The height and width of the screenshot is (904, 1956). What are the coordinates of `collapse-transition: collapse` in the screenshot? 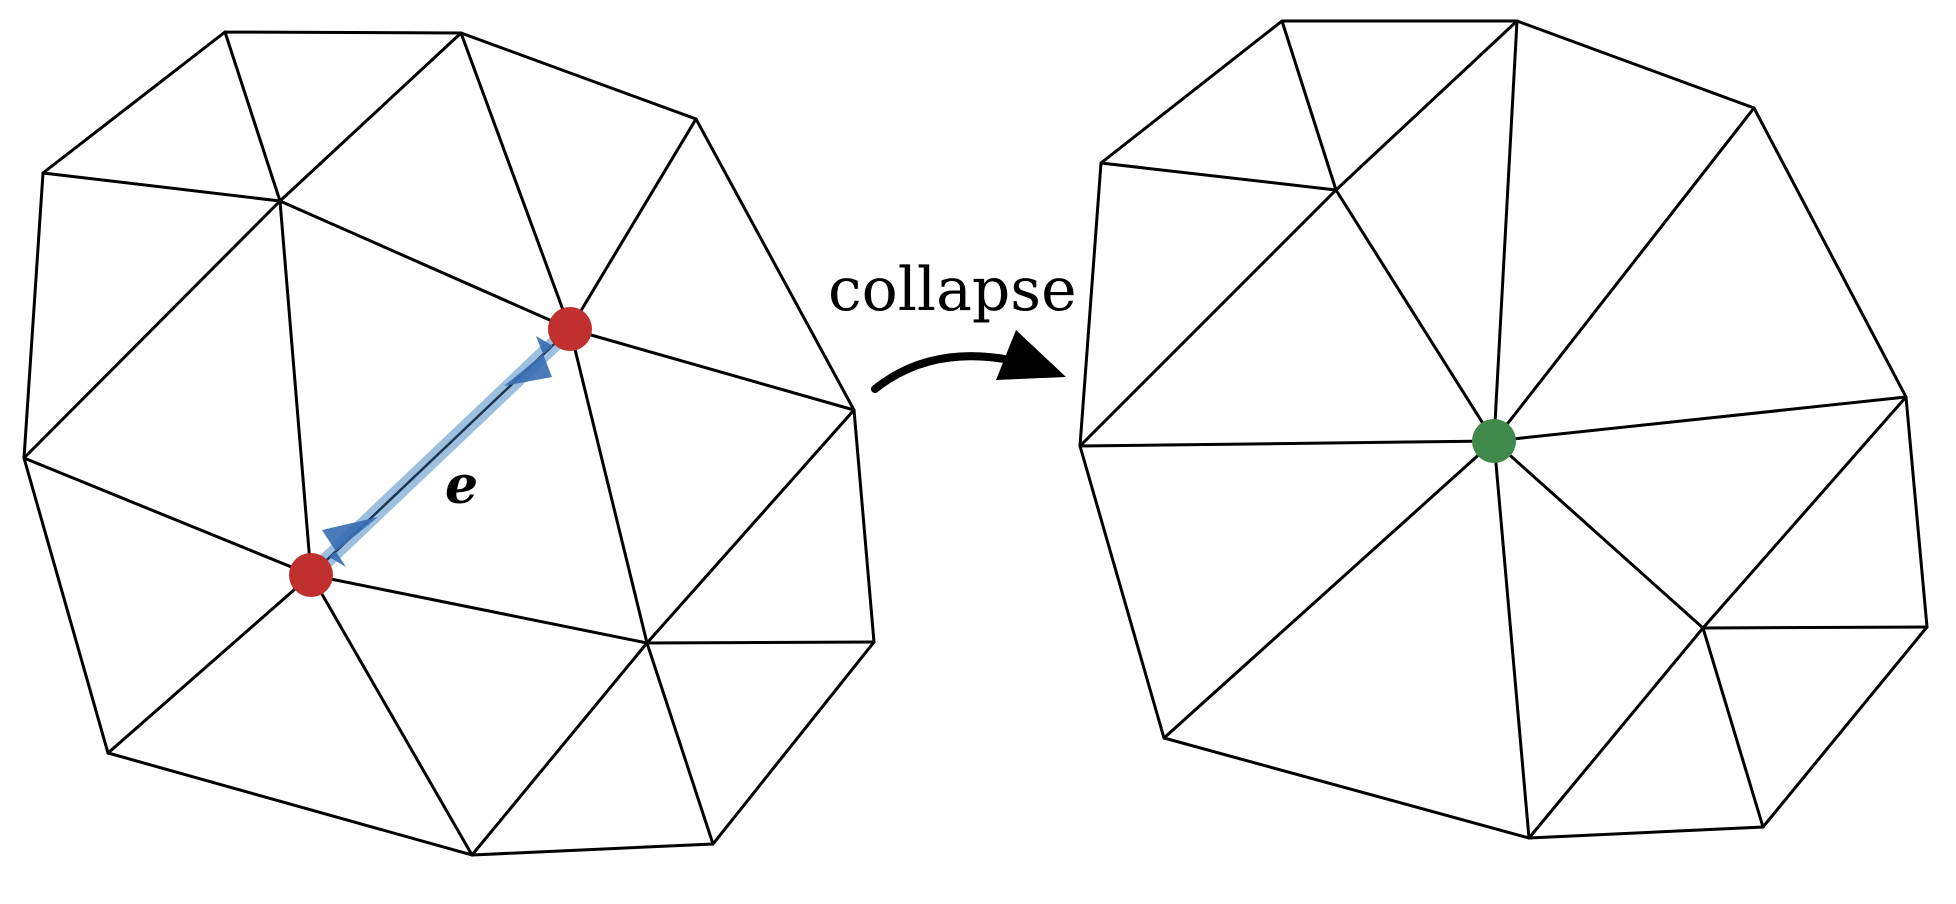 It's located at (952, 324).